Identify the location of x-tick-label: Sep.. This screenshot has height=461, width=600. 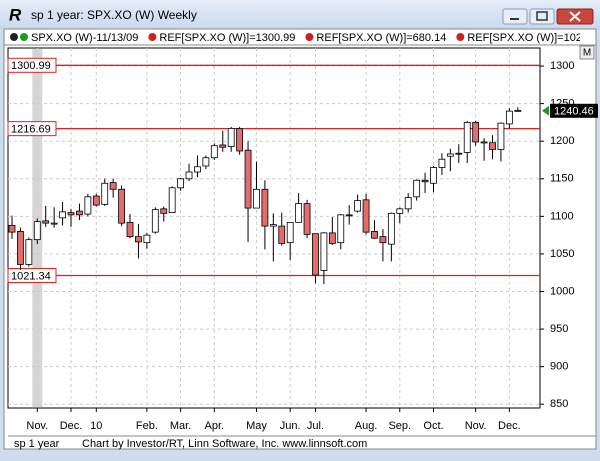
(399, 426).